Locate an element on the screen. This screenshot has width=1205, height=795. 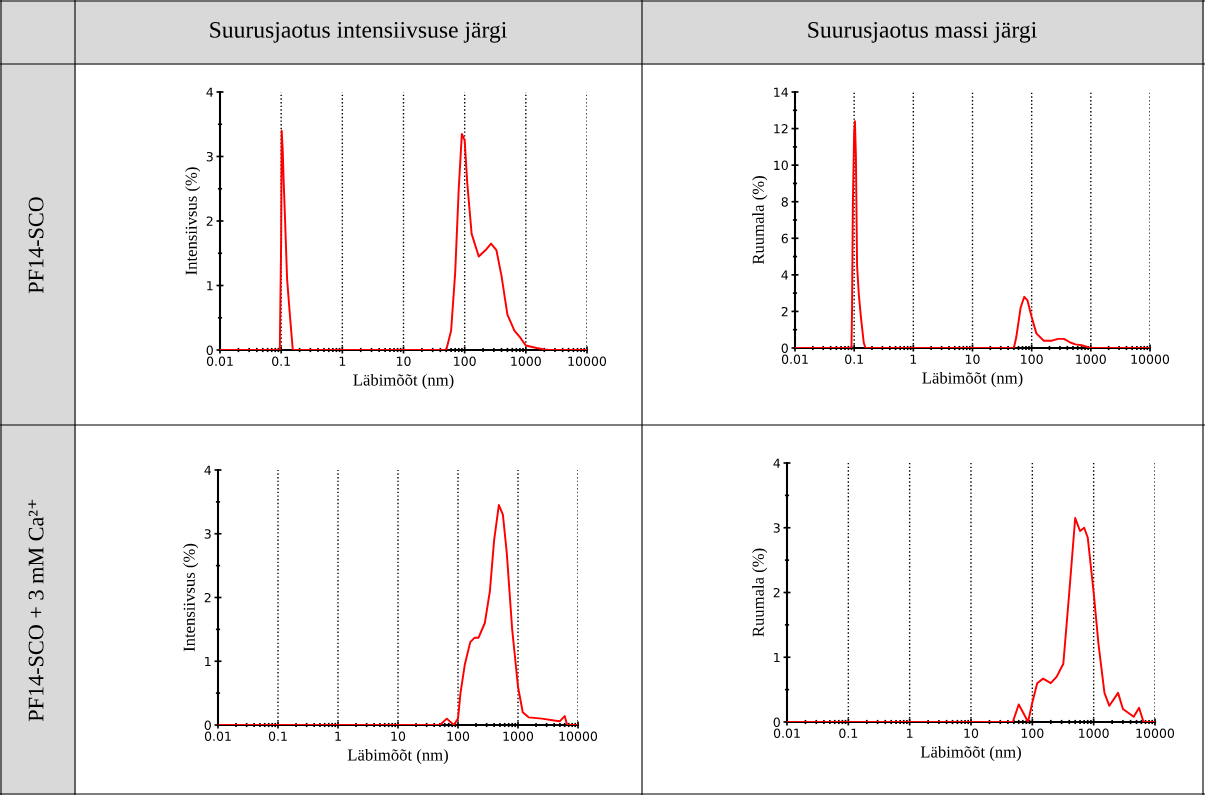
y-tick-label: 14 is located at coordinates (781, 92).